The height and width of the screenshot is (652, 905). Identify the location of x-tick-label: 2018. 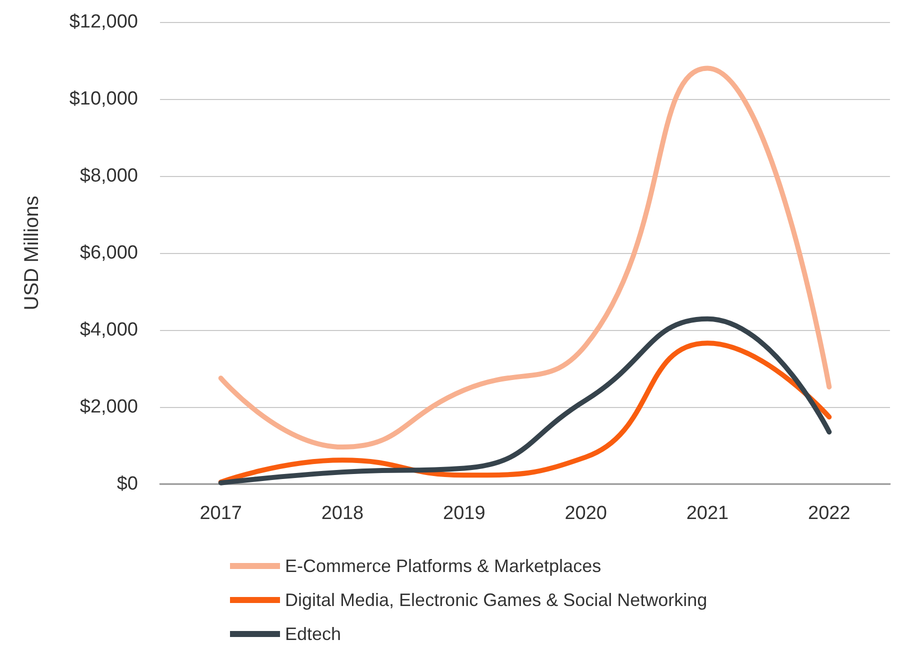
(342, 513).